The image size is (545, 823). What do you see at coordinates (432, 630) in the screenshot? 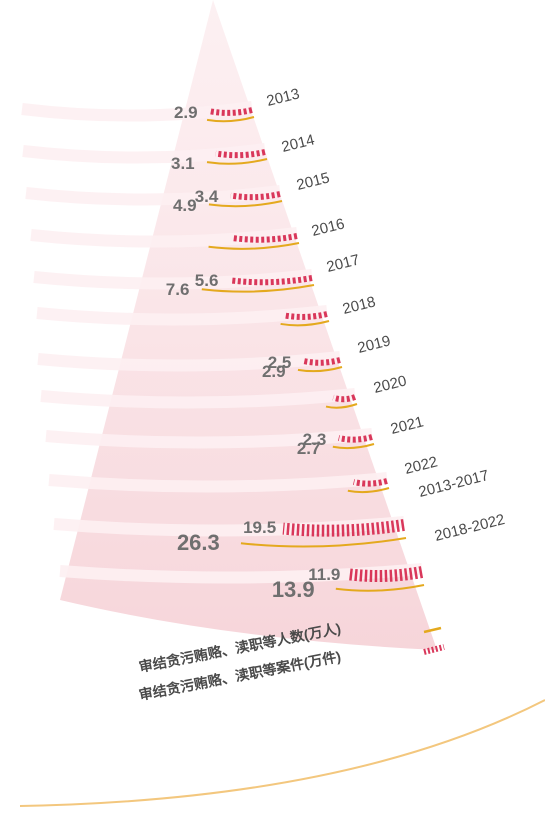
I see `legend-persons-swatch` at bounding box center [432, 630].